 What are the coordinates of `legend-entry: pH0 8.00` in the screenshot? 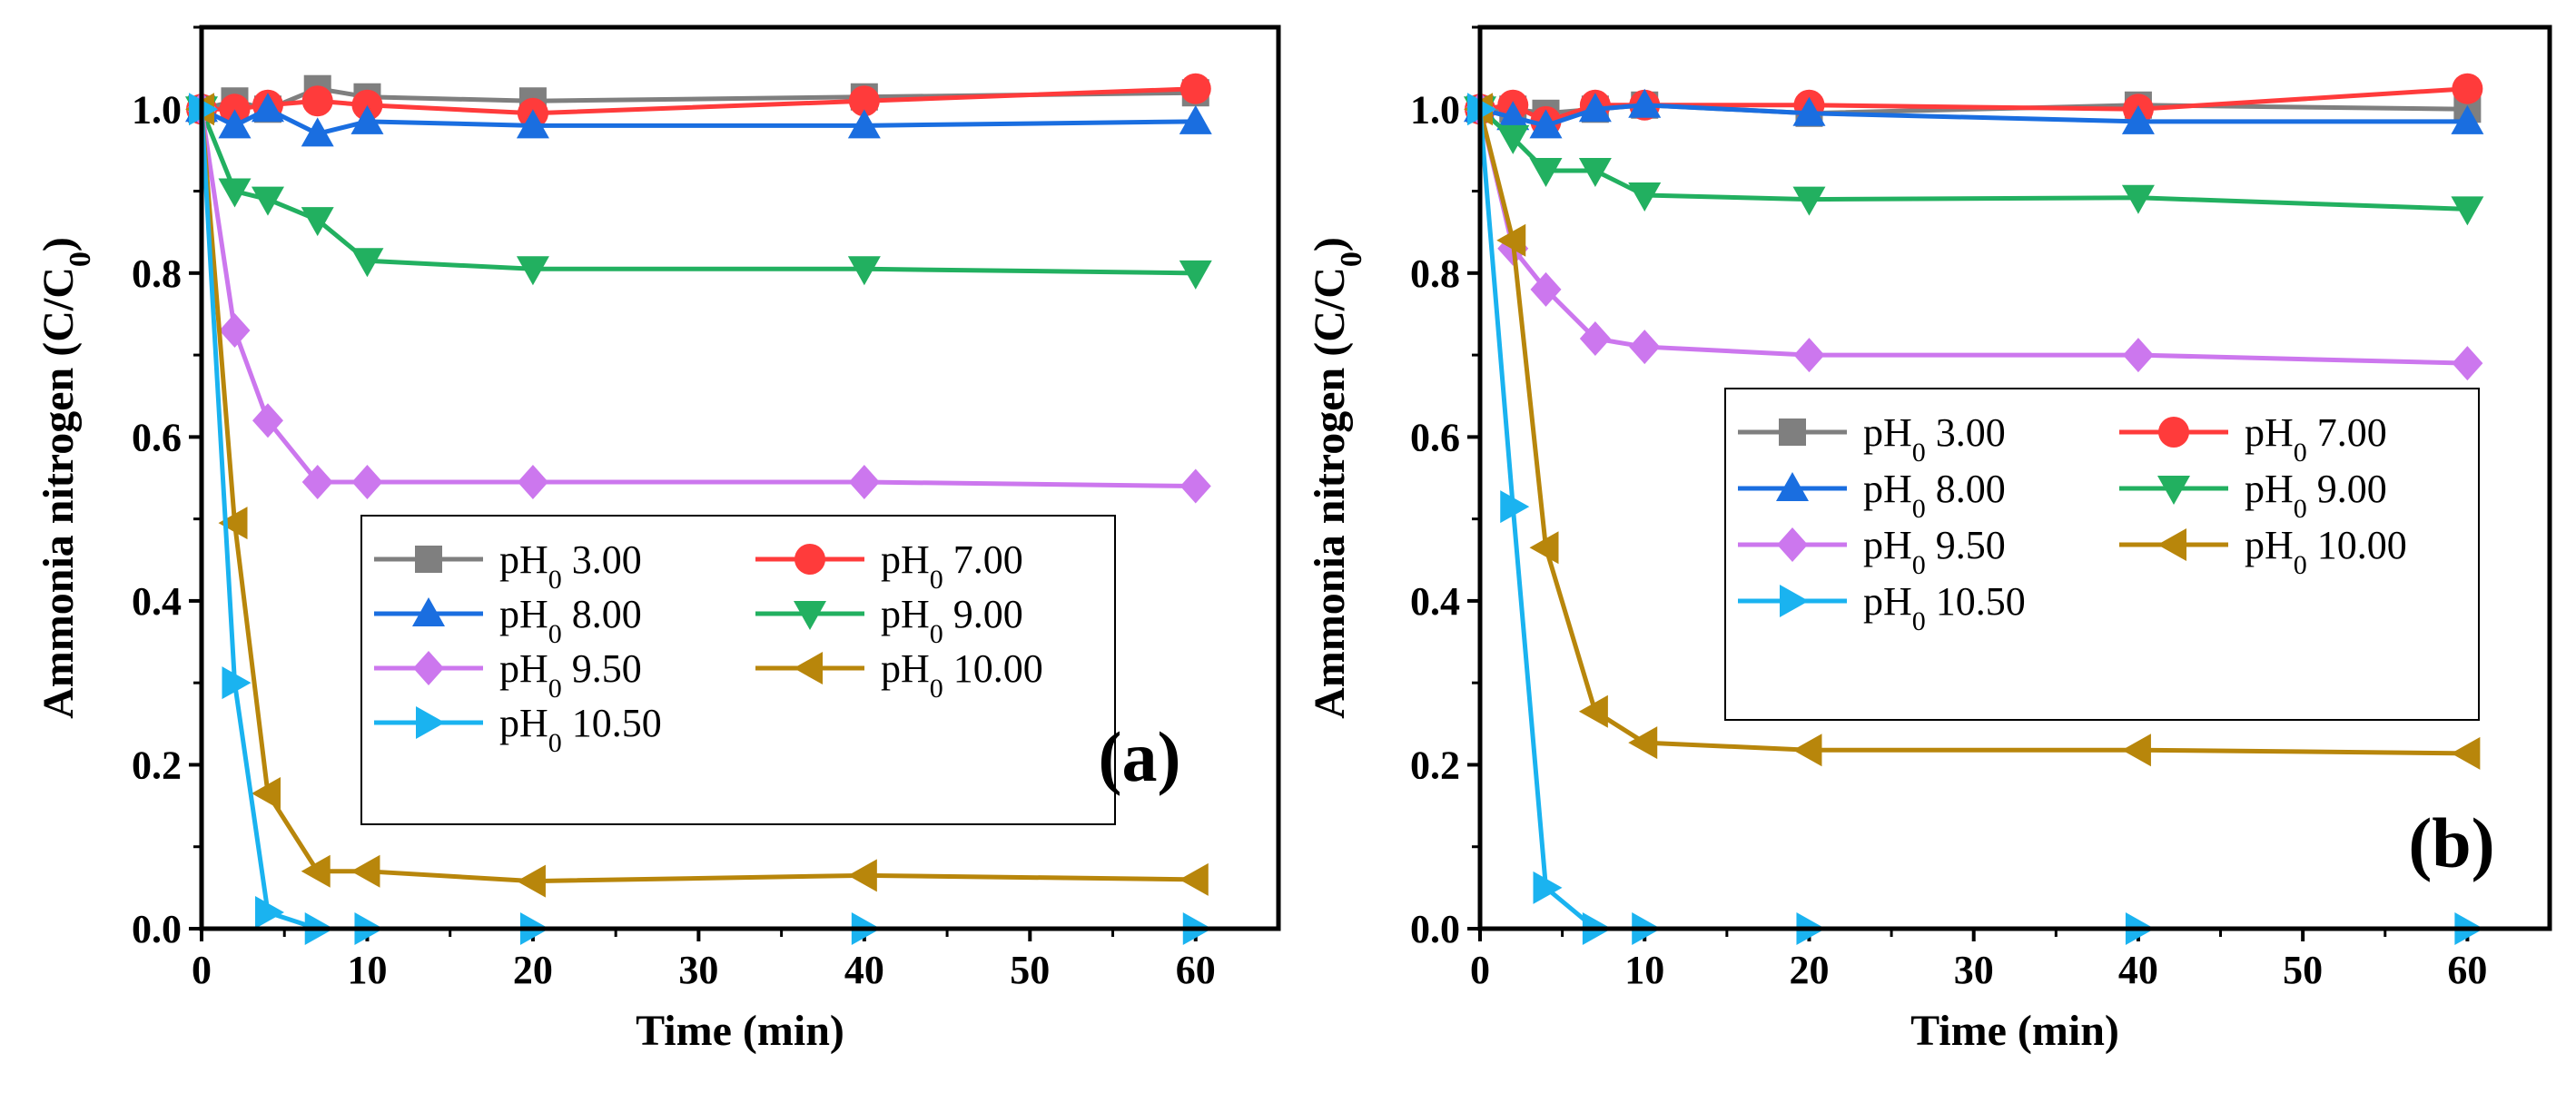 It's located at (508, 620).